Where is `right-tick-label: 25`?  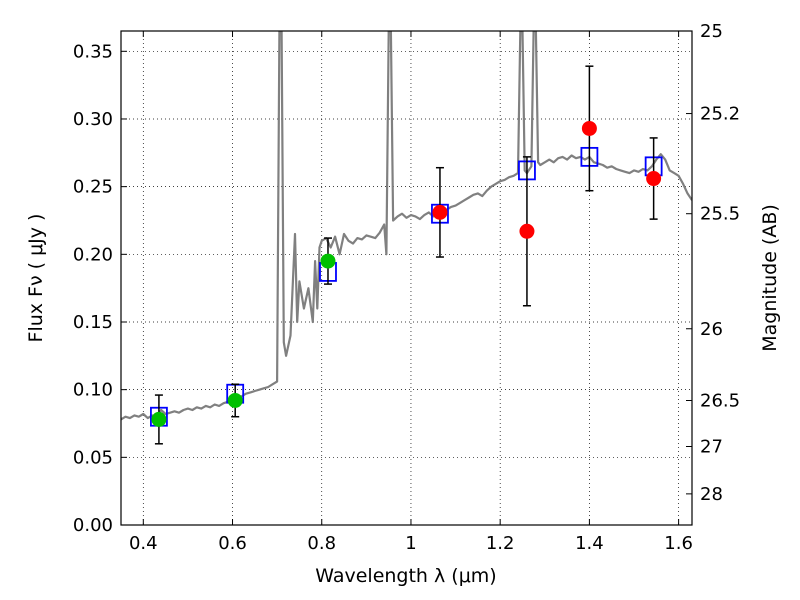 right-tick-label: 25 is located at coordinates (711, 31).